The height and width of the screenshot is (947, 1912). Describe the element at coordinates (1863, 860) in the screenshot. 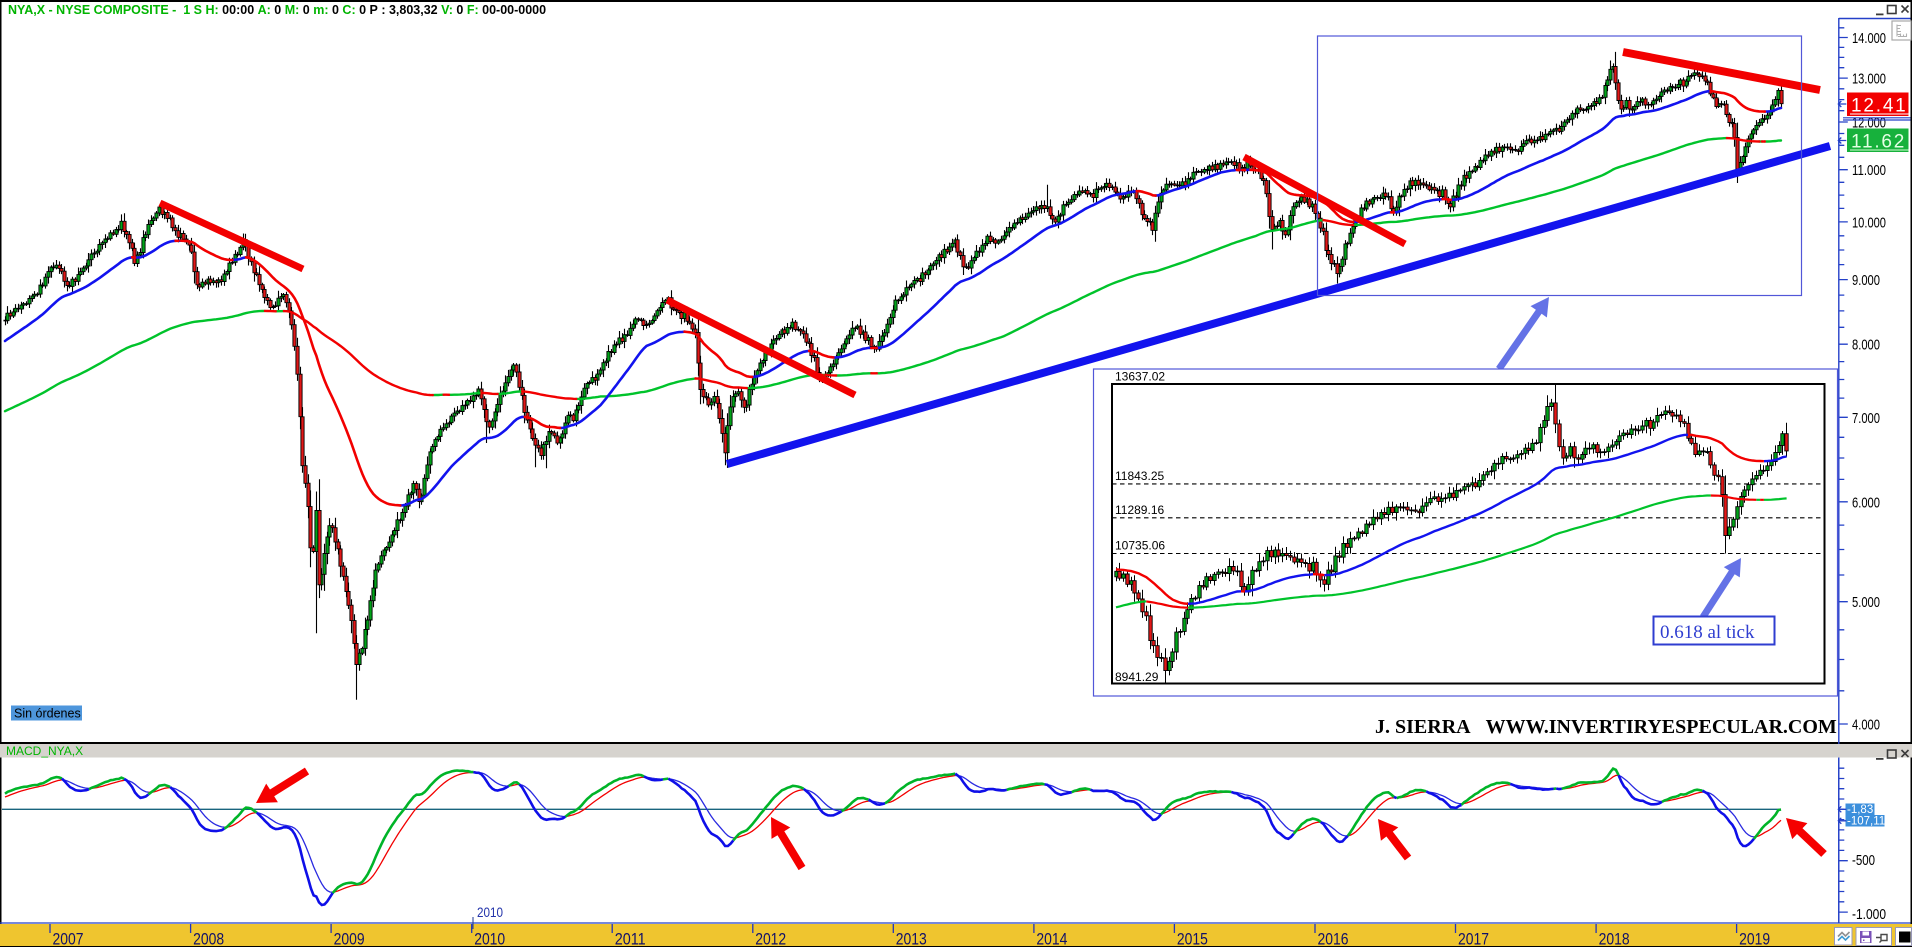

I see `svg-text: -500` at that location.